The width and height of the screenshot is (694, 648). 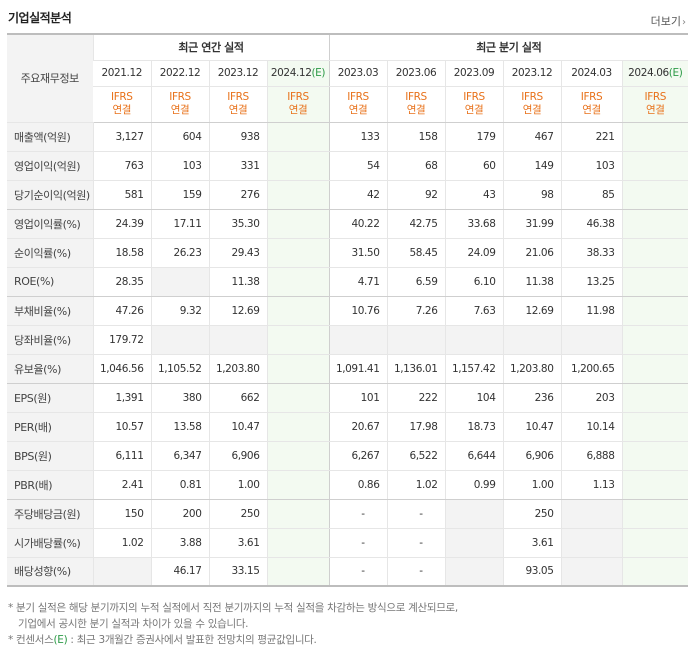 What do you see at coordinates (348, 398) in the screenshot?
I see `table-row: EPS(원) 1,391 380 662 101 222 104 236 203` at bounding box center [348, 398].